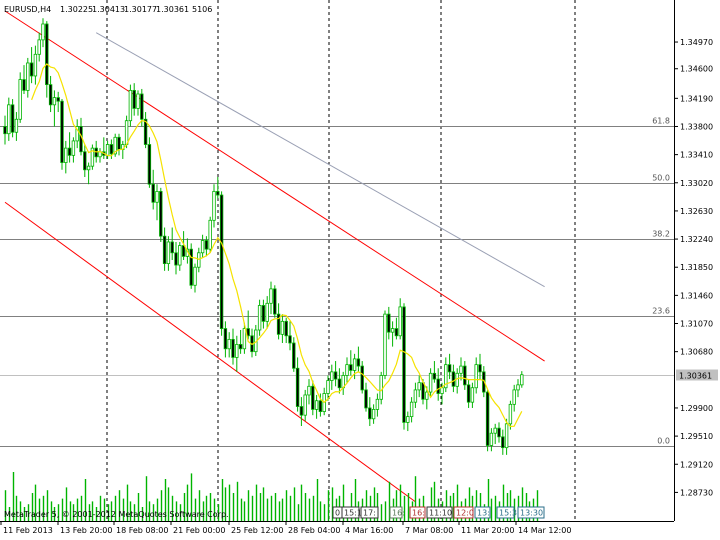 This screenshot has height=540, width=720. Describe the element at coordinates (172, 9) in the screenshot. I see `header-close: 1.30361` at that location.